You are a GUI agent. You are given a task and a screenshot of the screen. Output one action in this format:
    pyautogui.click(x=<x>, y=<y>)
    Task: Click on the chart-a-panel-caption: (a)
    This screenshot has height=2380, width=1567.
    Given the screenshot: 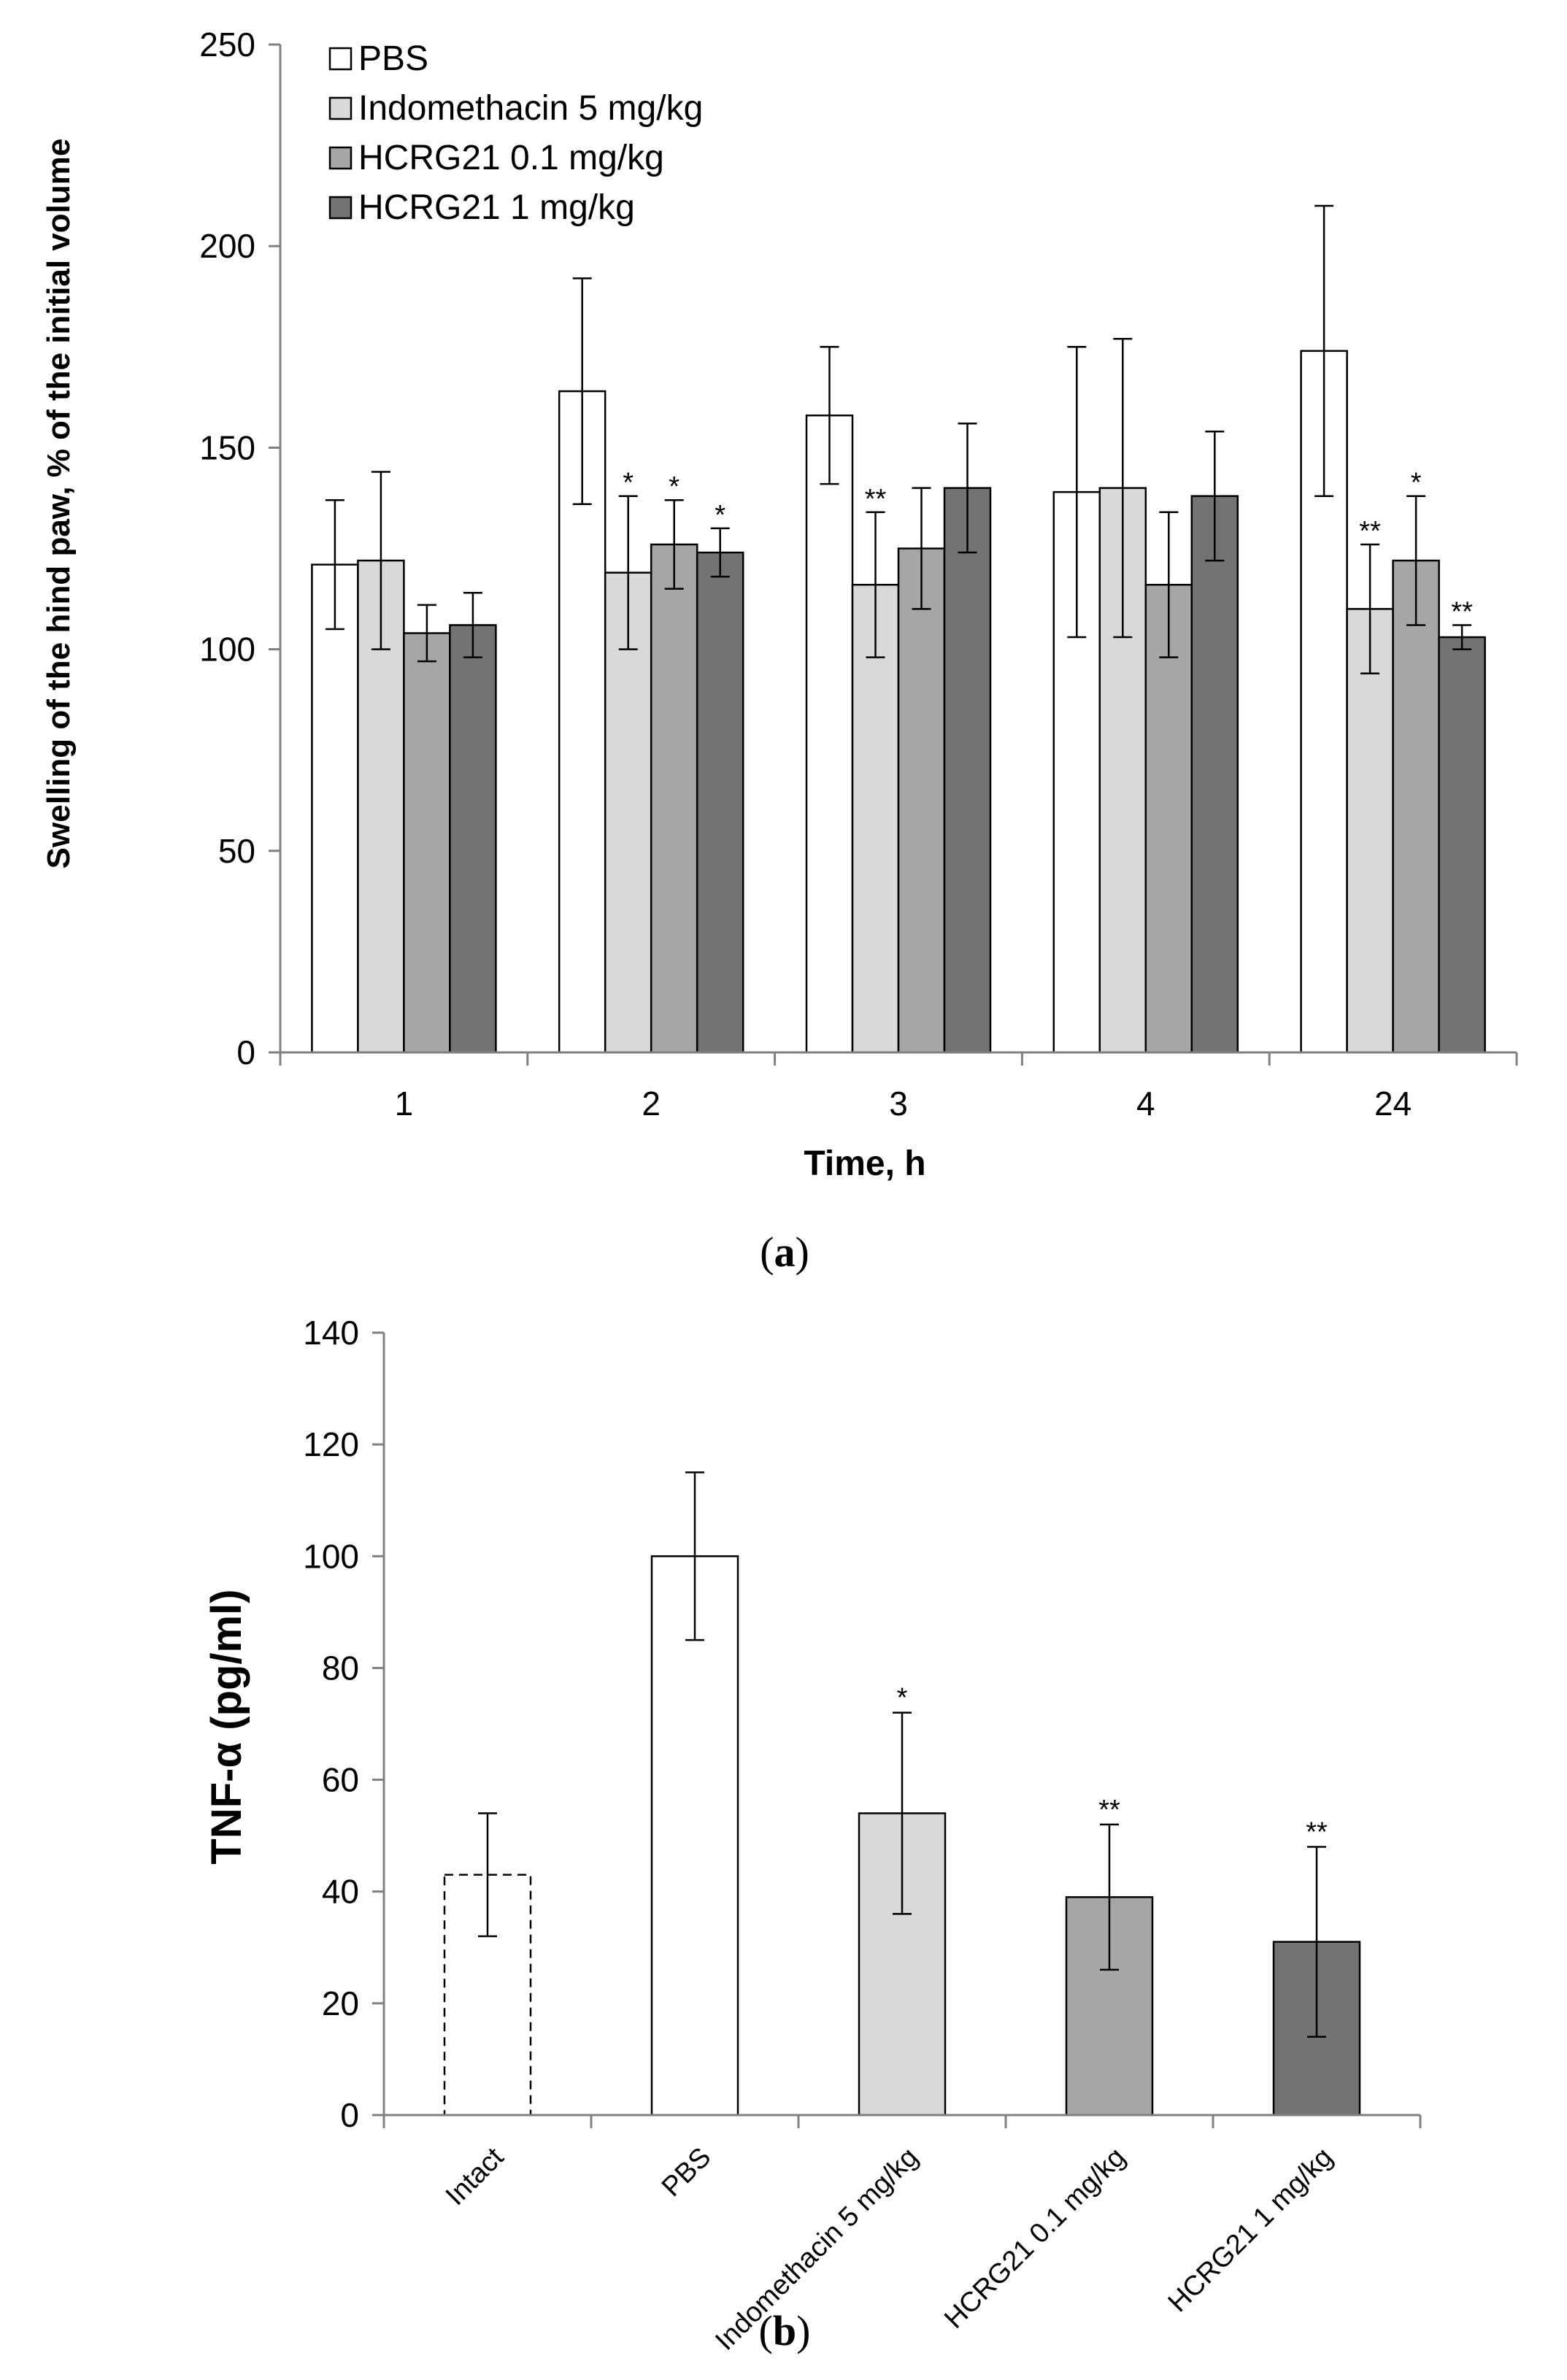 What is the action you would take?
    pyautogui.click(x=784, y=1252)
    